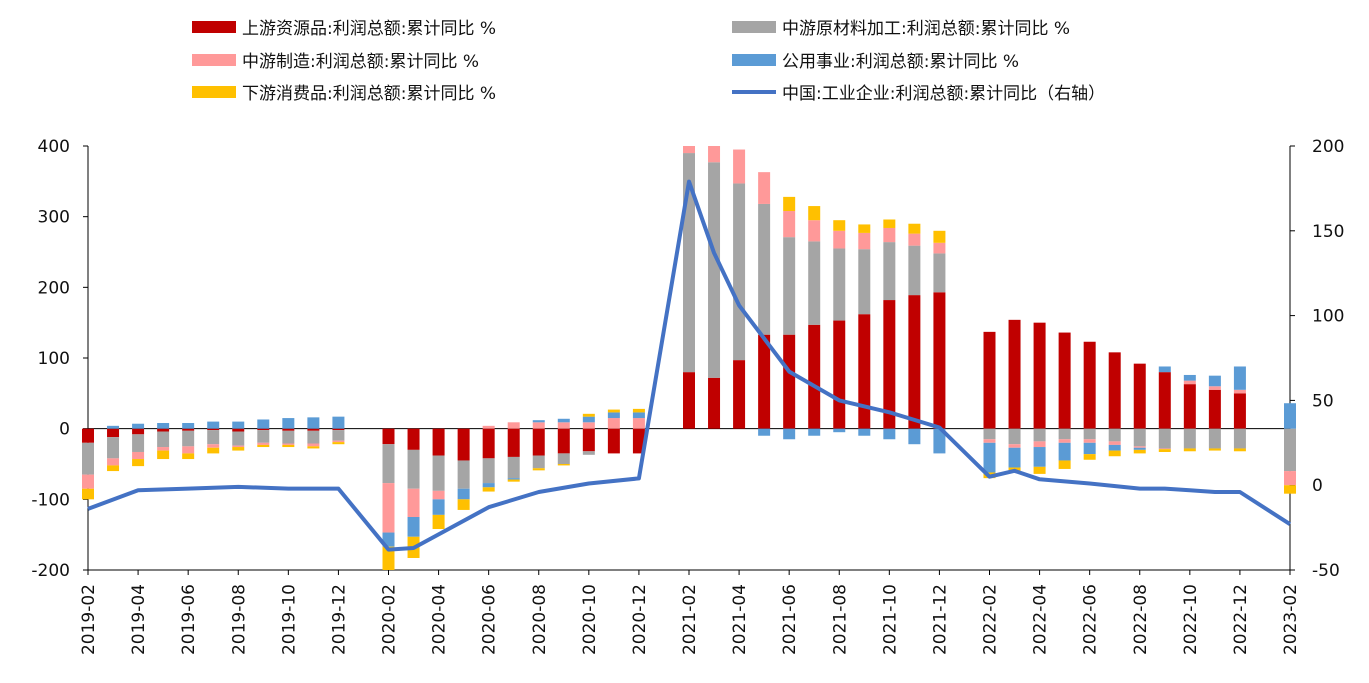 This screenshot has height=683, width=1369. Describe the element at coordinates (289, 619) in the screenshot. I see `x-tick-label: 2019-10` at that location.